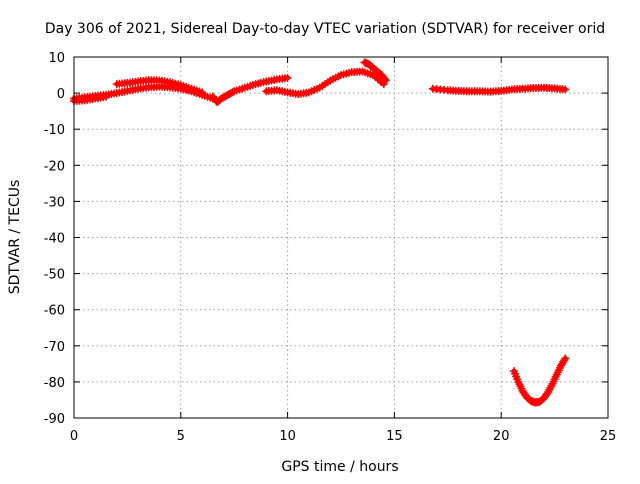 The height and width of the screenshot is (484, 640). Describe the element at coordinates (74, 436) in the screenshot. I see `x-tick-label: 0` at that location.